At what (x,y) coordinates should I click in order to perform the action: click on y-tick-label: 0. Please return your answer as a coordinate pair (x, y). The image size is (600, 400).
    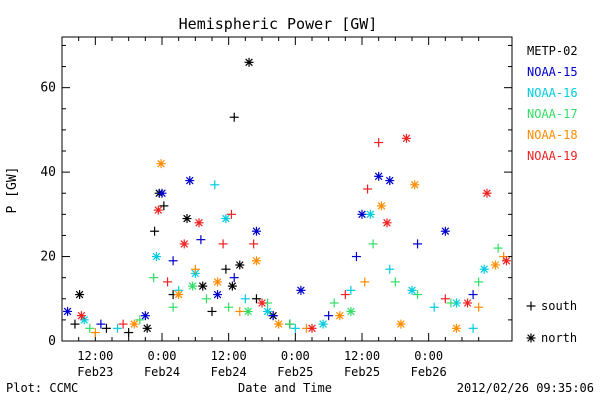
    Looking at the image, I should click on (52, 341).